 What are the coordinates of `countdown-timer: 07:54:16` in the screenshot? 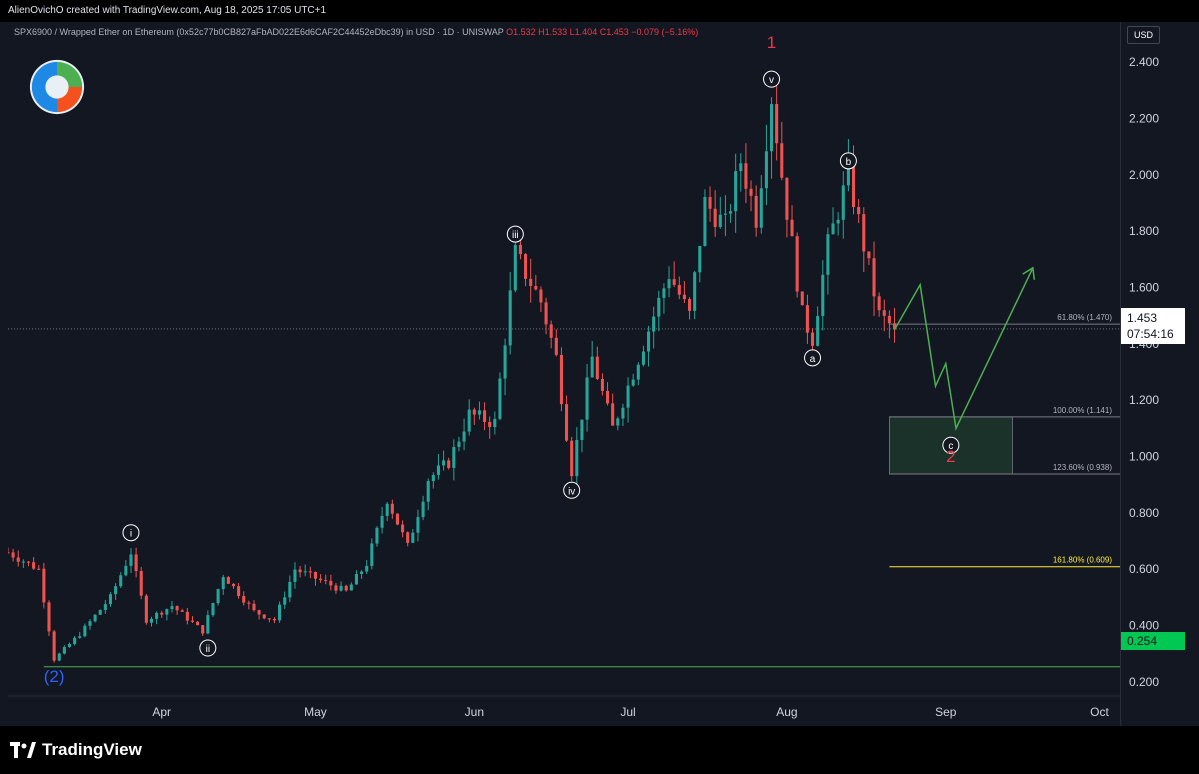 It's located at (1150, 334).